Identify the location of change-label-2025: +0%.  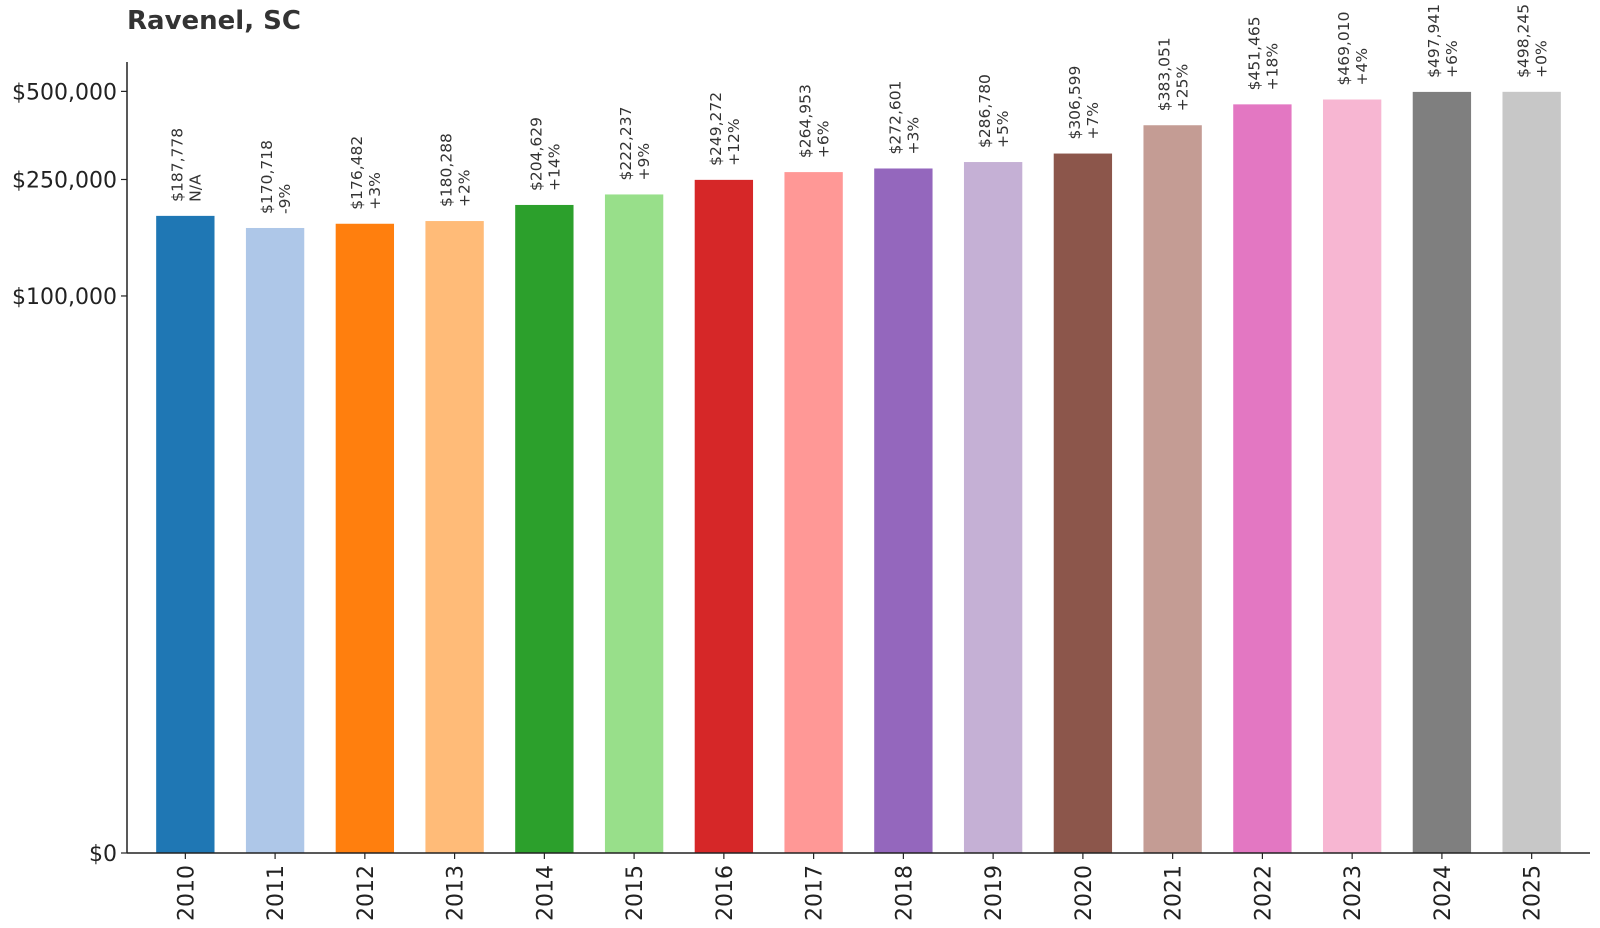
(1542, 59).